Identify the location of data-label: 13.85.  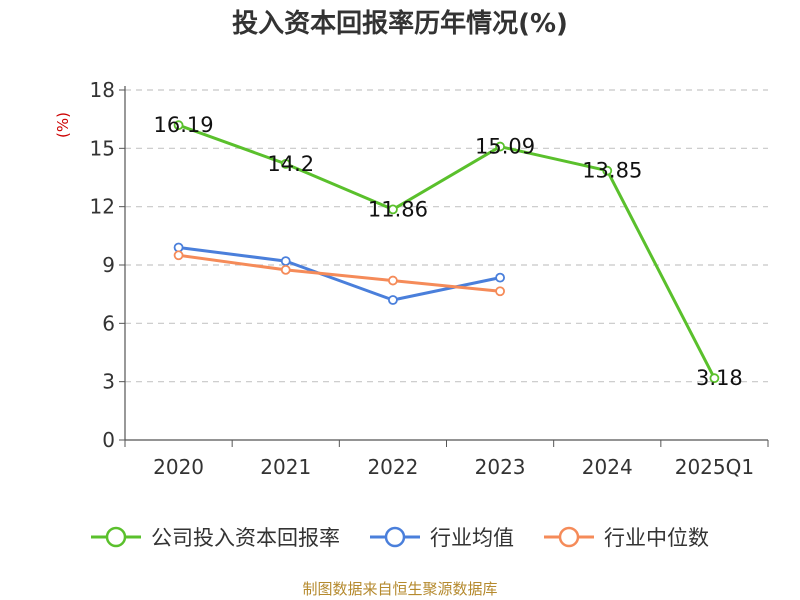
(612, 171).